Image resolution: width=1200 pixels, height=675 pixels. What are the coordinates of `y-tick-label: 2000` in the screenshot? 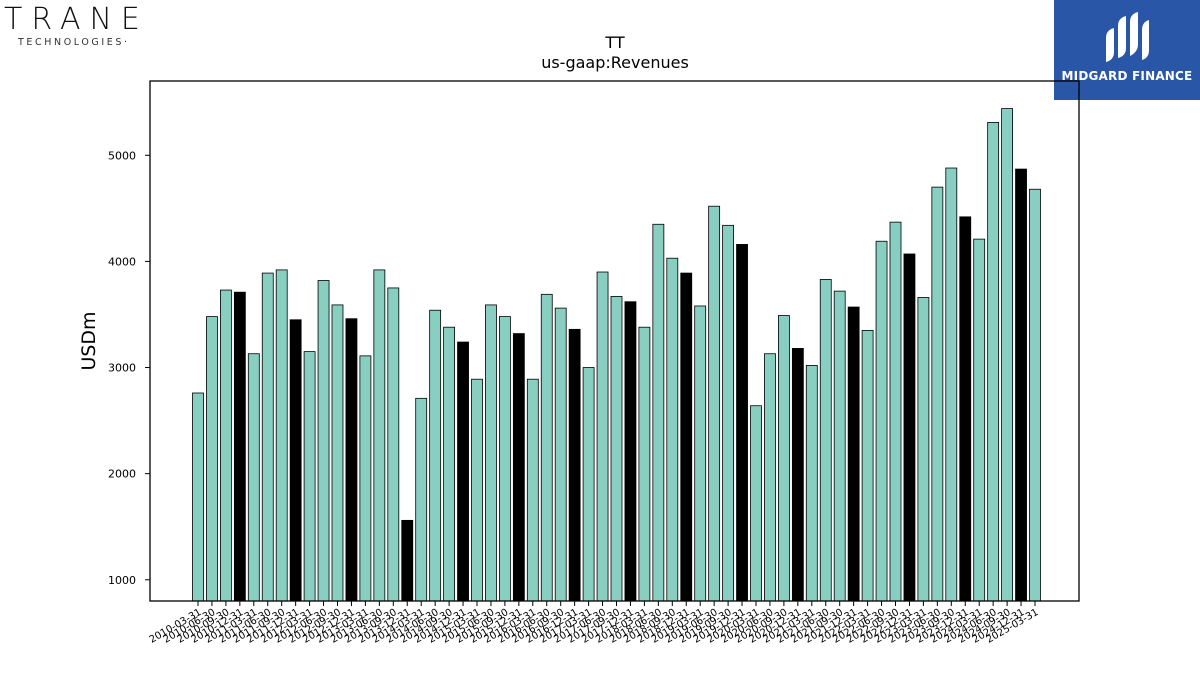 It's located at (122, 474).